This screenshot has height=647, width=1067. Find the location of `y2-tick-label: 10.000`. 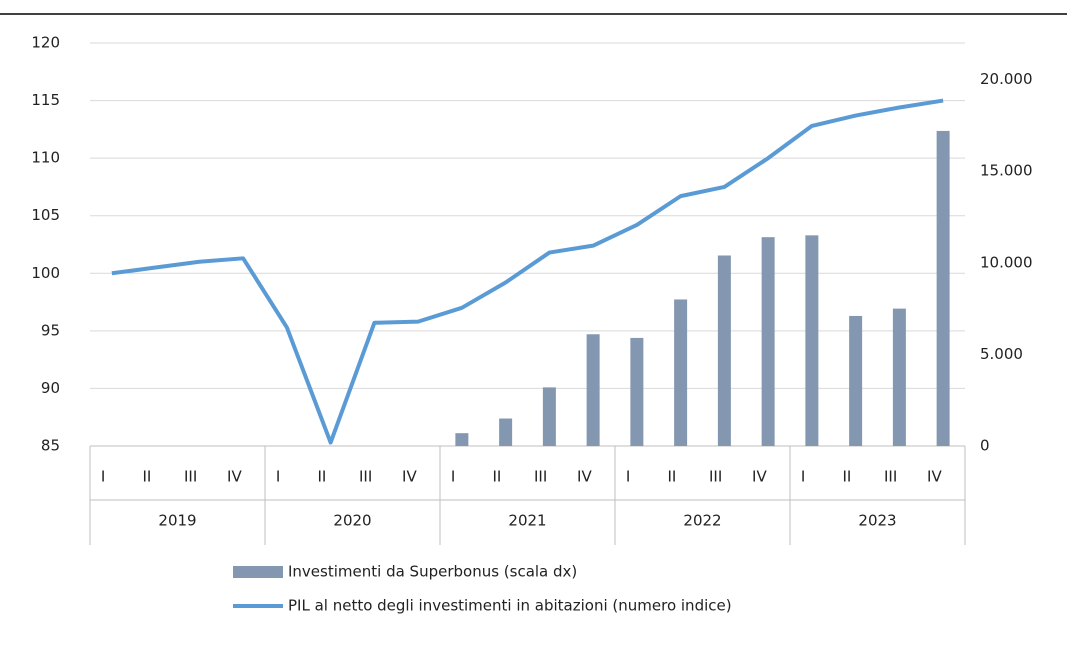

y2-tick-label: 10.000 is located at coordinates (1006, 262).